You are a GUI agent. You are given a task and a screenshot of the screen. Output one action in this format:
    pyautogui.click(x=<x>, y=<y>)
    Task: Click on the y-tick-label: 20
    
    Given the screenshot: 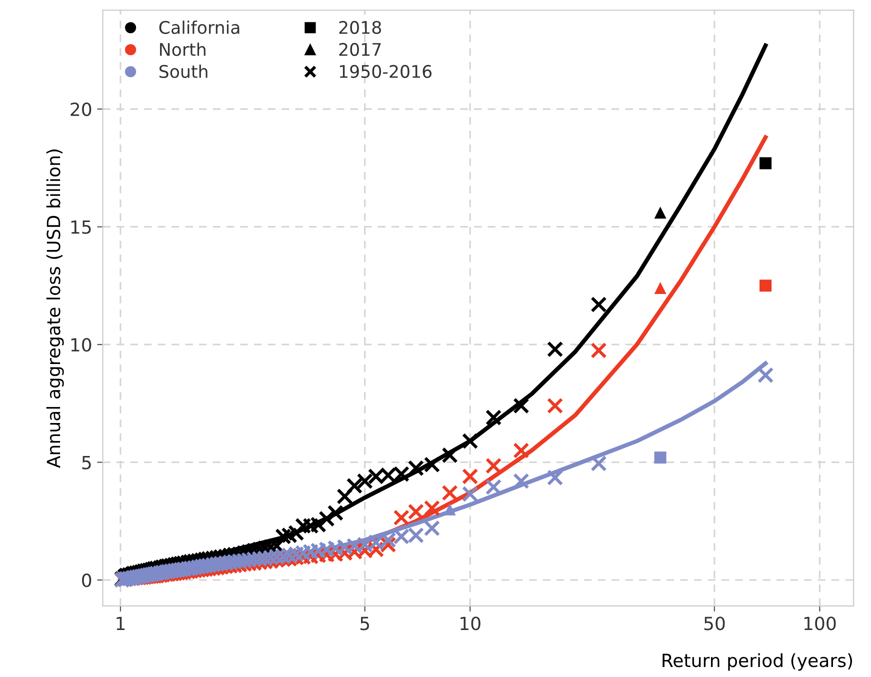 What is the action you would take?
    pyautogui.click(x=81, y=109)
    